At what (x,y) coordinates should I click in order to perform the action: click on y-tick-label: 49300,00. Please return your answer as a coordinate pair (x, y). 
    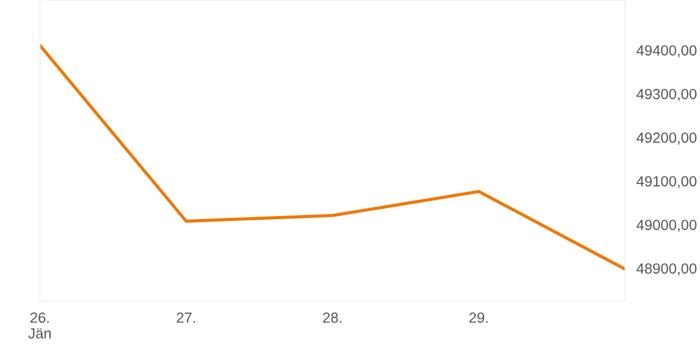
    Looking at the image, I should click on (666, 94).